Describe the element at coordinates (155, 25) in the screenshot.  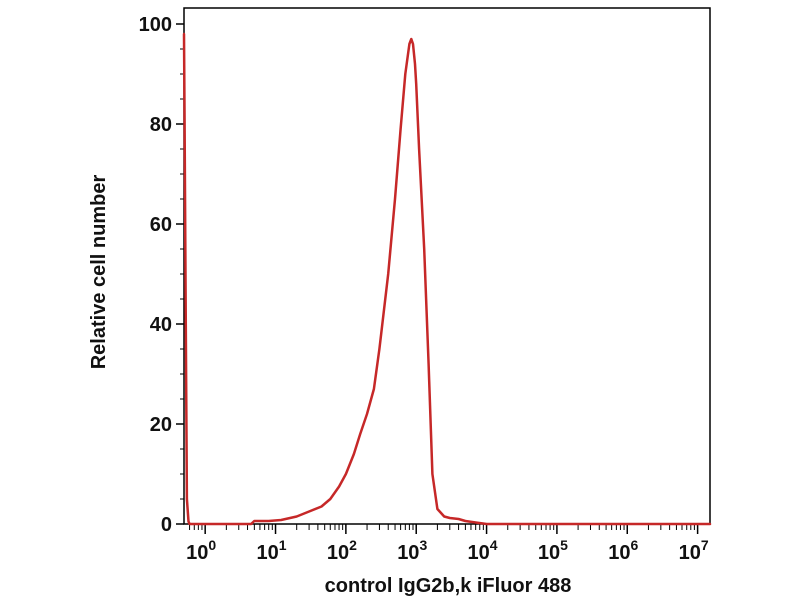
I see `y-tick-label: 100` at that location.